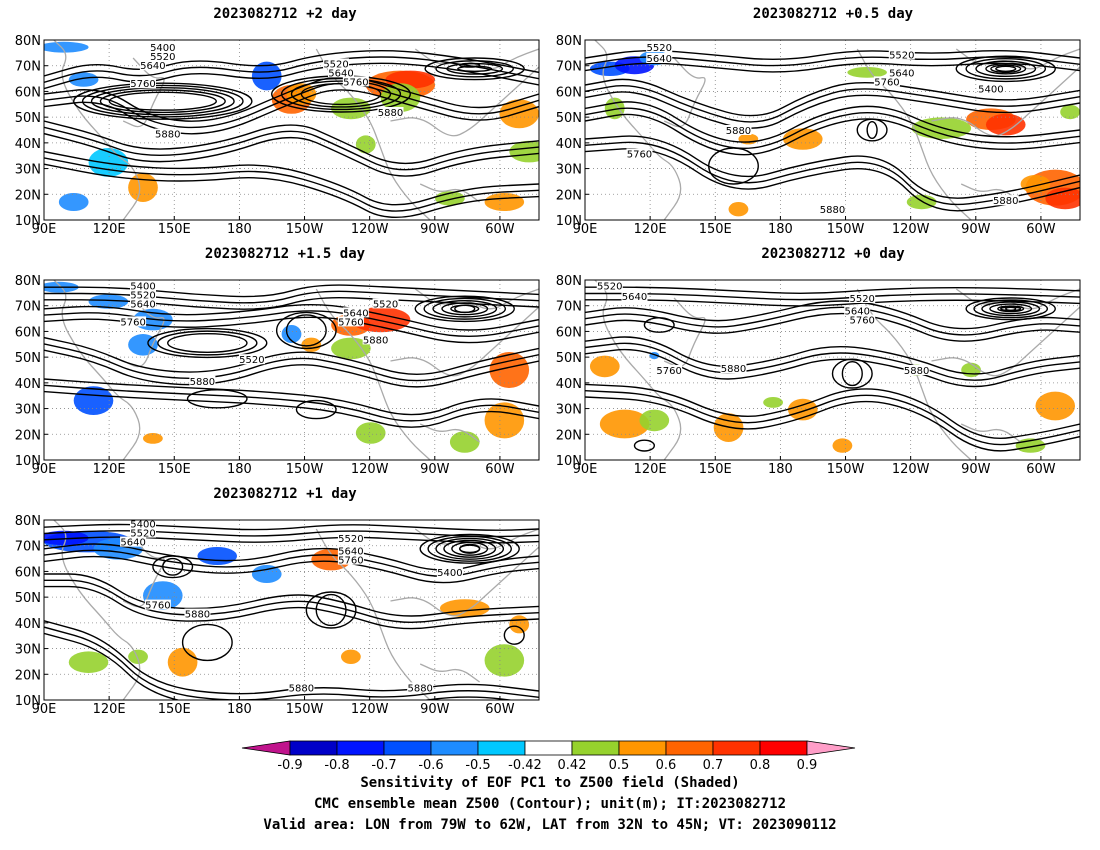 The image size is (1100, 850). What do you see at coordinates (336, 765) in the screenshot?
I see `colorbar-tick-1: -0.8` at bounding box center [336, 765].